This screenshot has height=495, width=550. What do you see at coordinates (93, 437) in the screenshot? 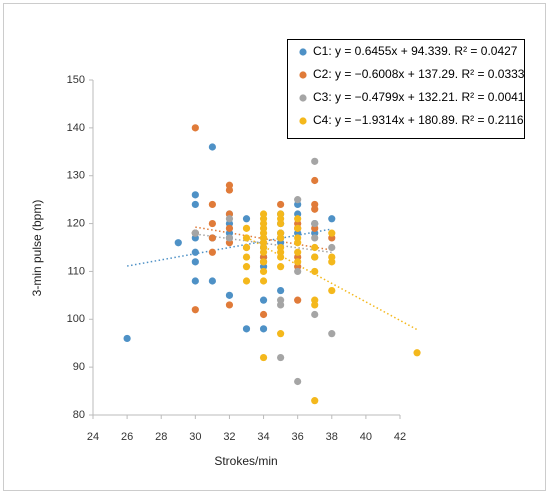
I see `x-tick-label: 24` at bounding box center [93, 437].